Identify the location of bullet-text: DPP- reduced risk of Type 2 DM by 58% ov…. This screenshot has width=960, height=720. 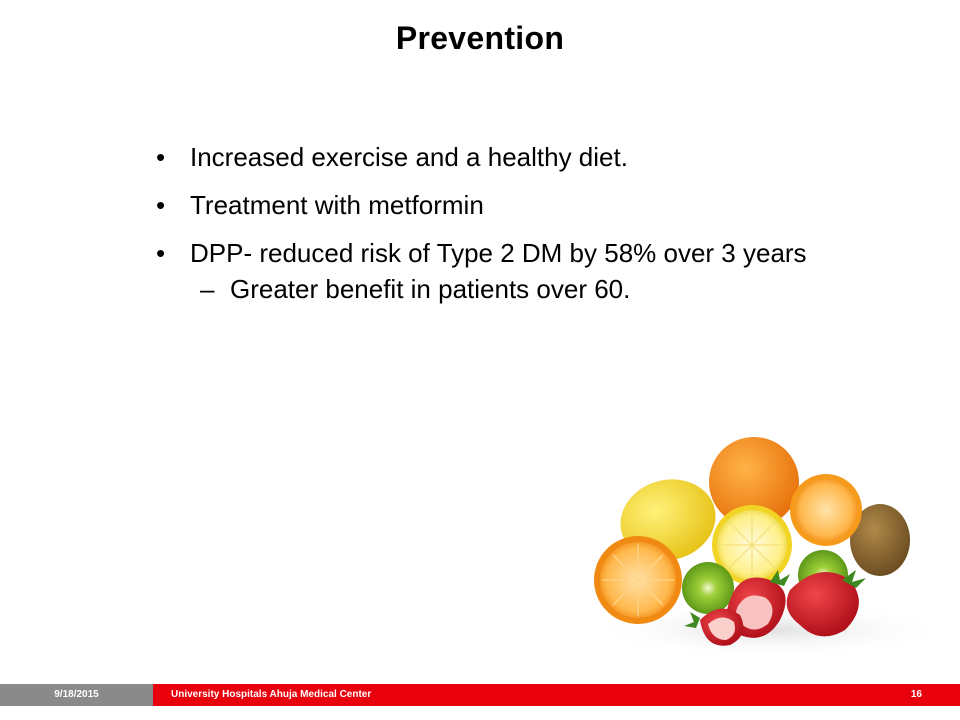
(498, 253).